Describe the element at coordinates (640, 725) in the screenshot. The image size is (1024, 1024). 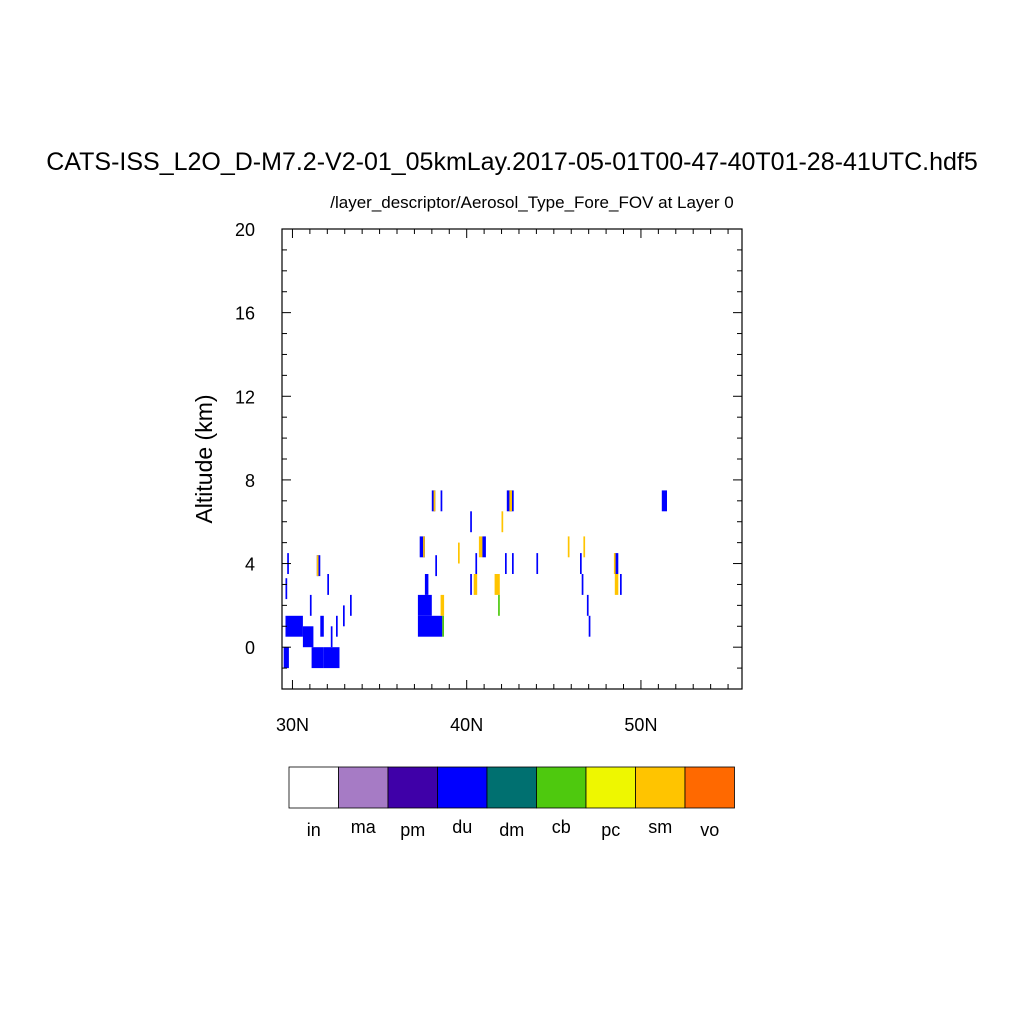
I see `x-tick-label: 50N` at that location.